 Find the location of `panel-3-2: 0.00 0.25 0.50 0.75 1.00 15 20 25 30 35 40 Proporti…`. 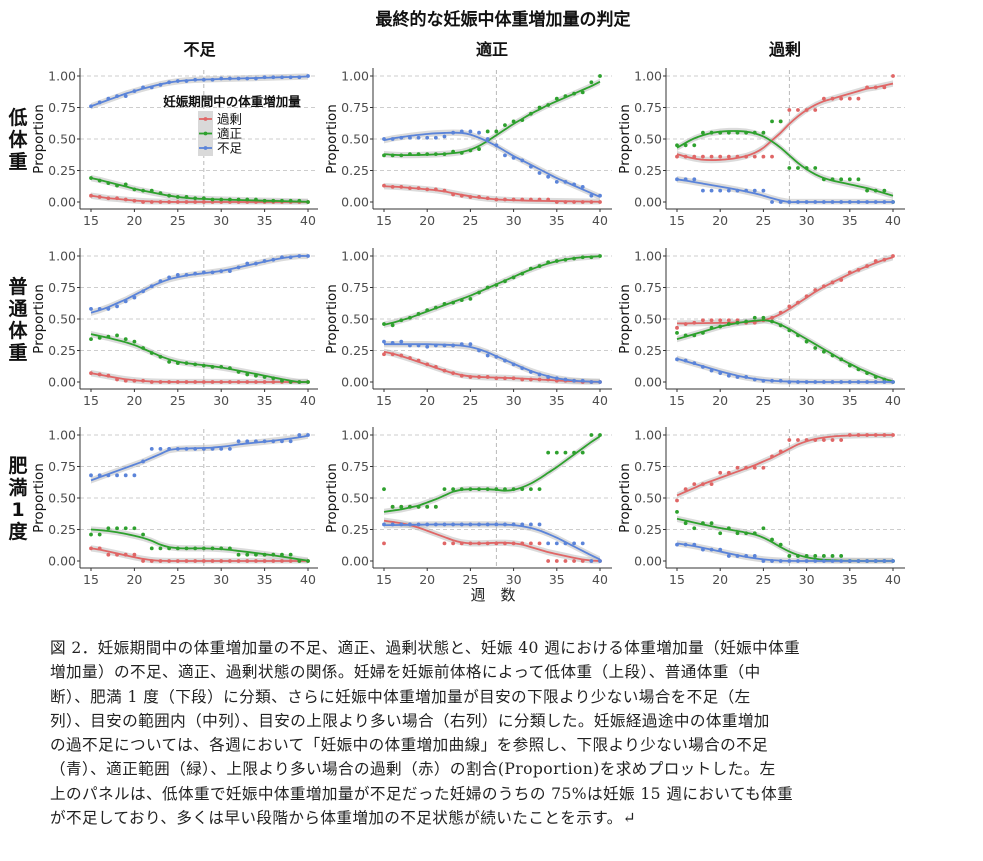

panel-3-2: 0.00 0.25 0.50 0.75 1.00 15 20 25 30 35 40 Proporti… is located at coordinates (468, 507).